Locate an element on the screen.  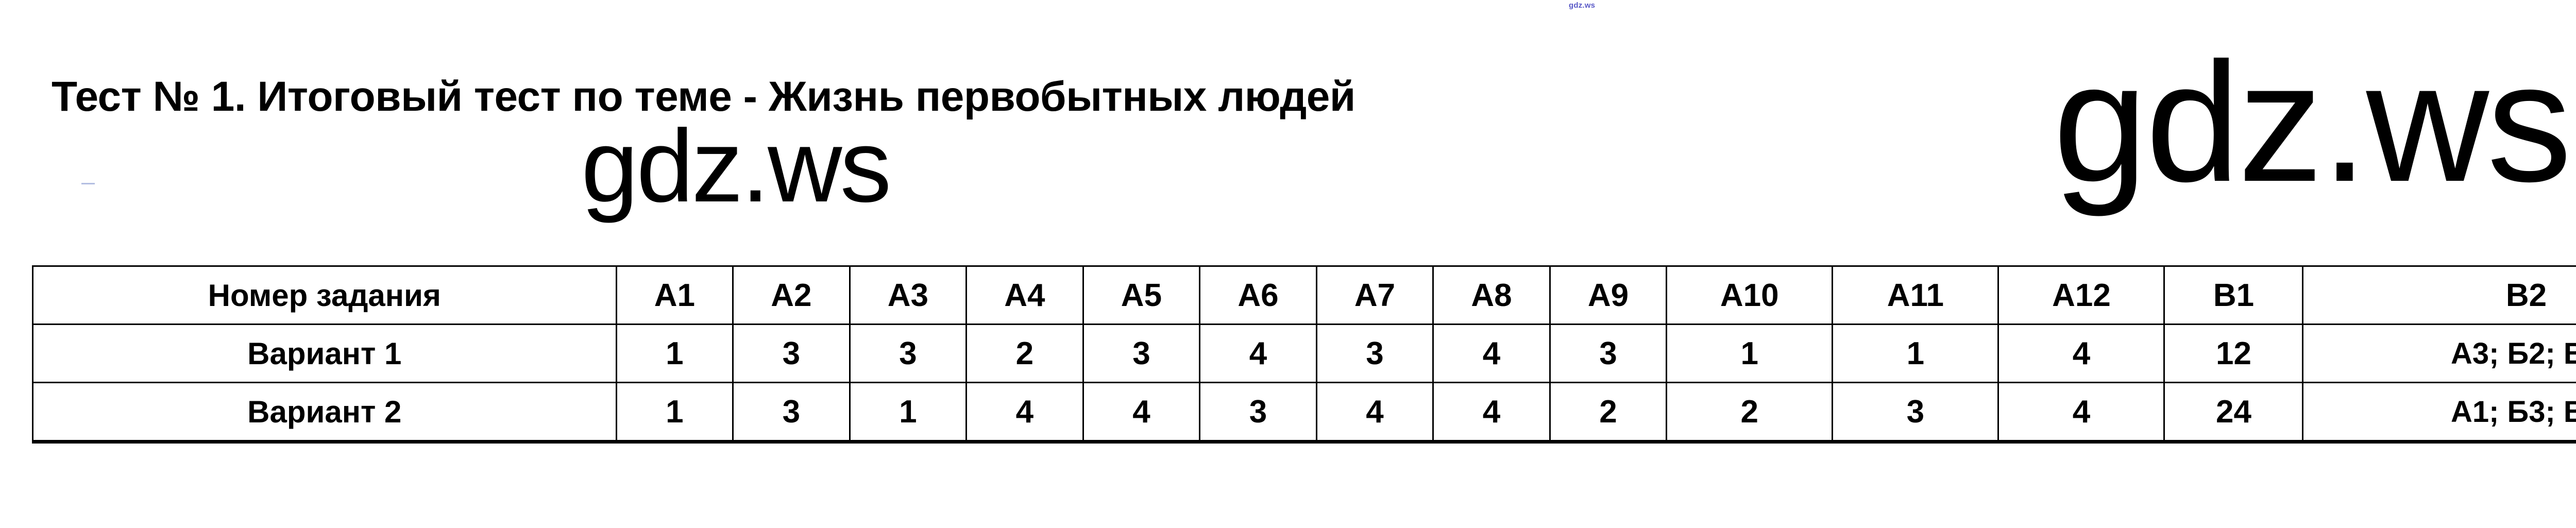
cell-v2-a4: 4 is located at coordinates (1024, 413).